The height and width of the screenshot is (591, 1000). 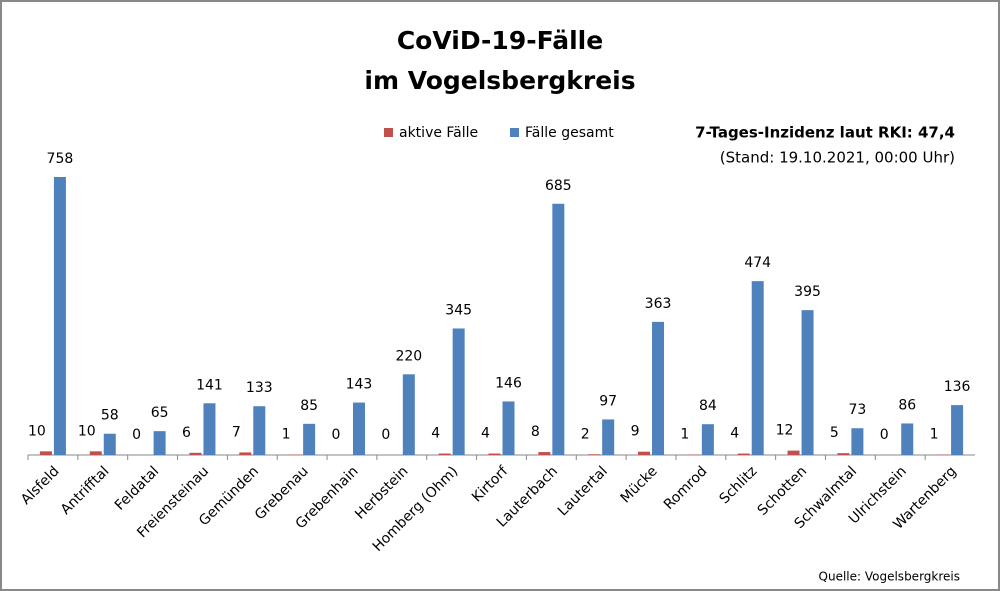 I want to click on data-label: 143, so click(x=359, y=385).